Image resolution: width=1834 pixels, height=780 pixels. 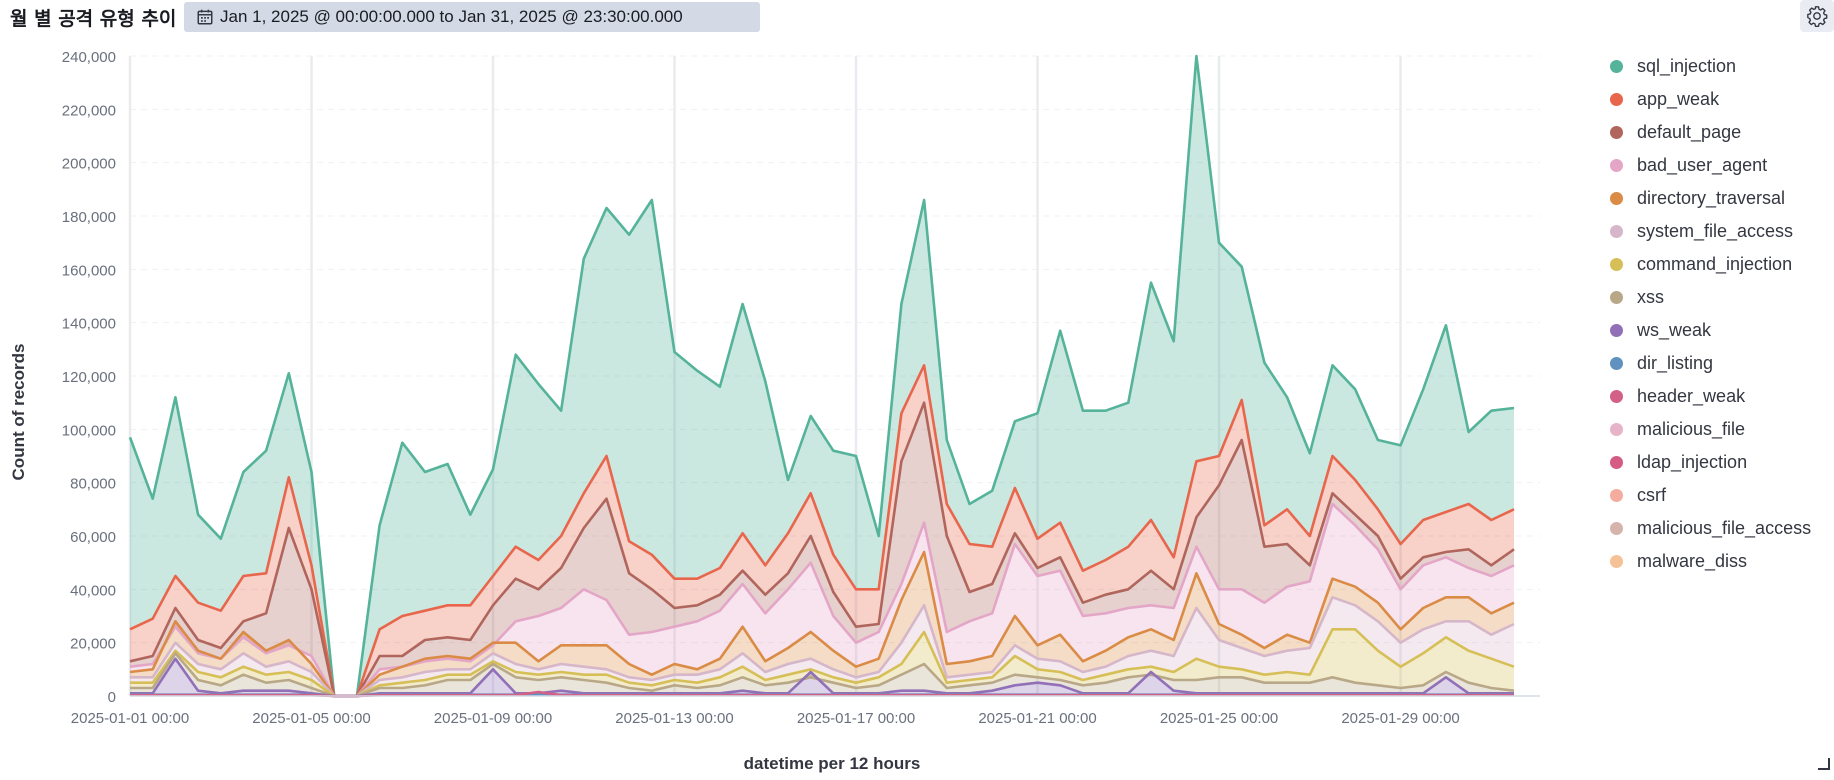 What do you see at coordinates (493, 718) in the screenshot?
I see `x-tick-label: 2025-01-09 00:00` at bounding box center [493, 718].